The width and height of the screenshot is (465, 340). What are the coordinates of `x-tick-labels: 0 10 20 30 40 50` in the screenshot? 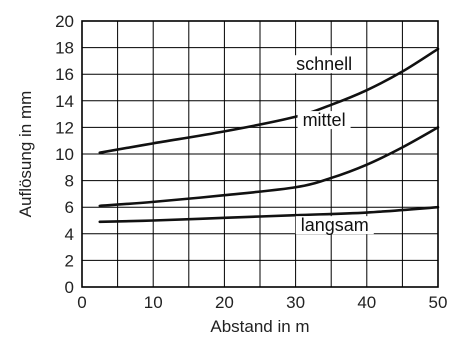 It's located at (262, 302).